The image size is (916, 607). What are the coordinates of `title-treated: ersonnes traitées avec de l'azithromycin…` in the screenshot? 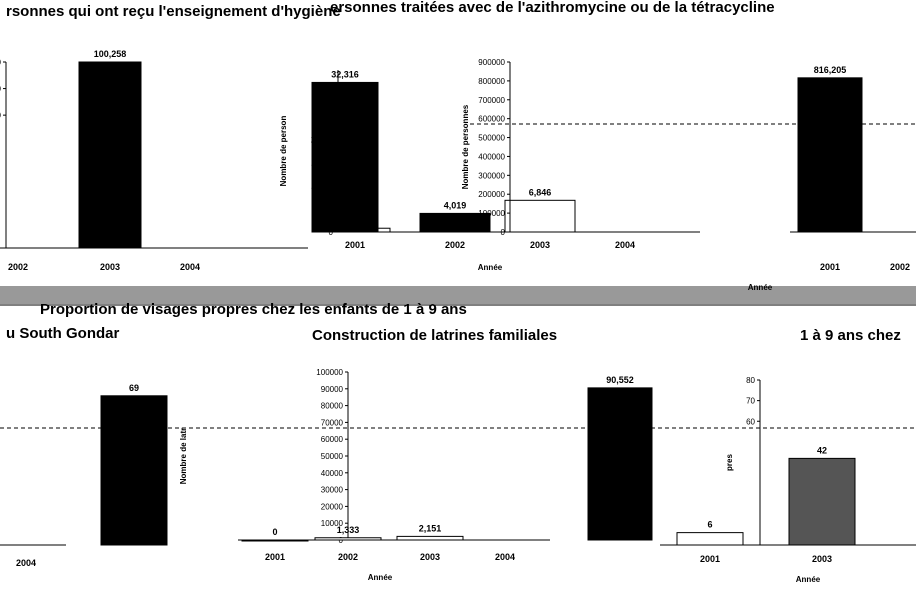 It's located at (552, 8).